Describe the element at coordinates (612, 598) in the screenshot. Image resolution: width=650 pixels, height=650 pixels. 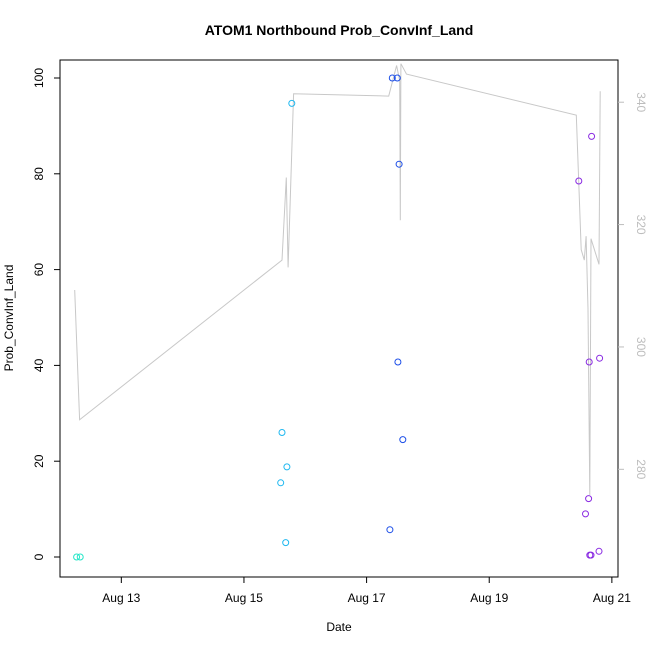
I see `x-tick-label: Aug 21` at that location.